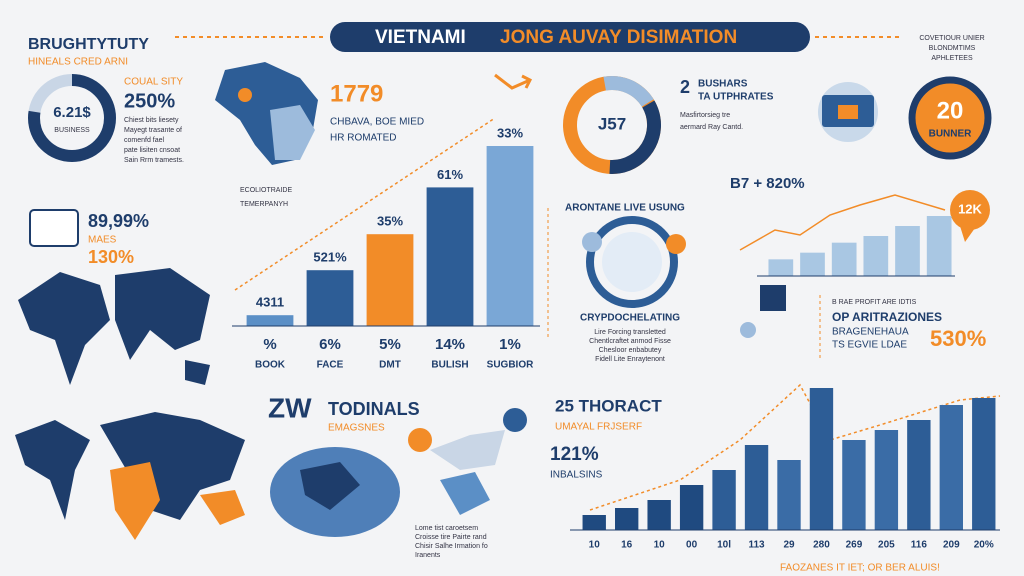  I want to click on donut-value: J57, so click(612, 123).